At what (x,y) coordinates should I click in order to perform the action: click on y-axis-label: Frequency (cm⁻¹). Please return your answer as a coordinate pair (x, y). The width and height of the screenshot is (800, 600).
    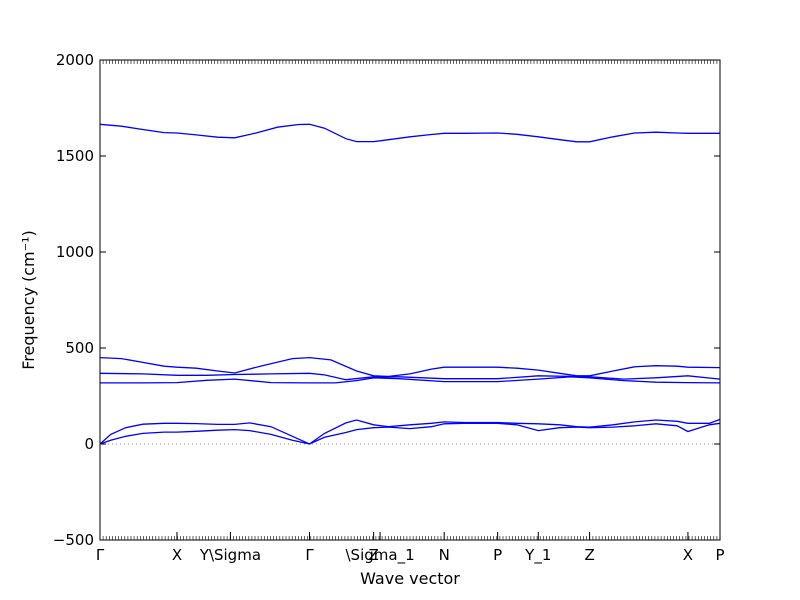
    Looking at the image, I should click on (28, 299).